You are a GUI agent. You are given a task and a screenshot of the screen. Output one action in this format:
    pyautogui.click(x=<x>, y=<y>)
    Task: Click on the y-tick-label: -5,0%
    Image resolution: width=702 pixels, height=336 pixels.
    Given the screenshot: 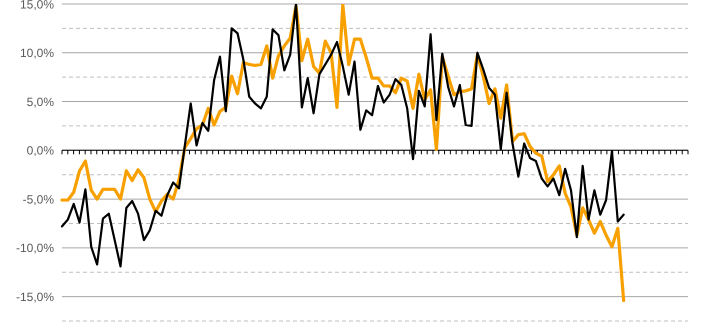 What is the action you would take?
    pyautogui.click(x=38, y=199)
    